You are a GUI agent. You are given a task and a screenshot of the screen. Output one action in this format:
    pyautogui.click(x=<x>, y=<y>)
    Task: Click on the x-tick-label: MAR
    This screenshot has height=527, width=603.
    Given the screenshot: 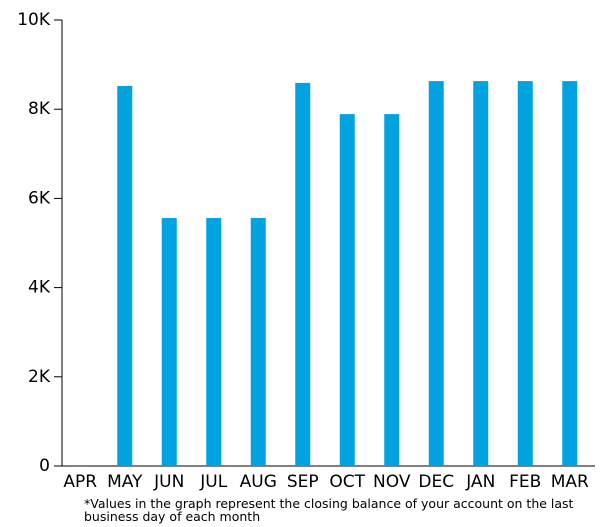 What is the action you would take?
    pyautogui.click(x=570, y=482)
    